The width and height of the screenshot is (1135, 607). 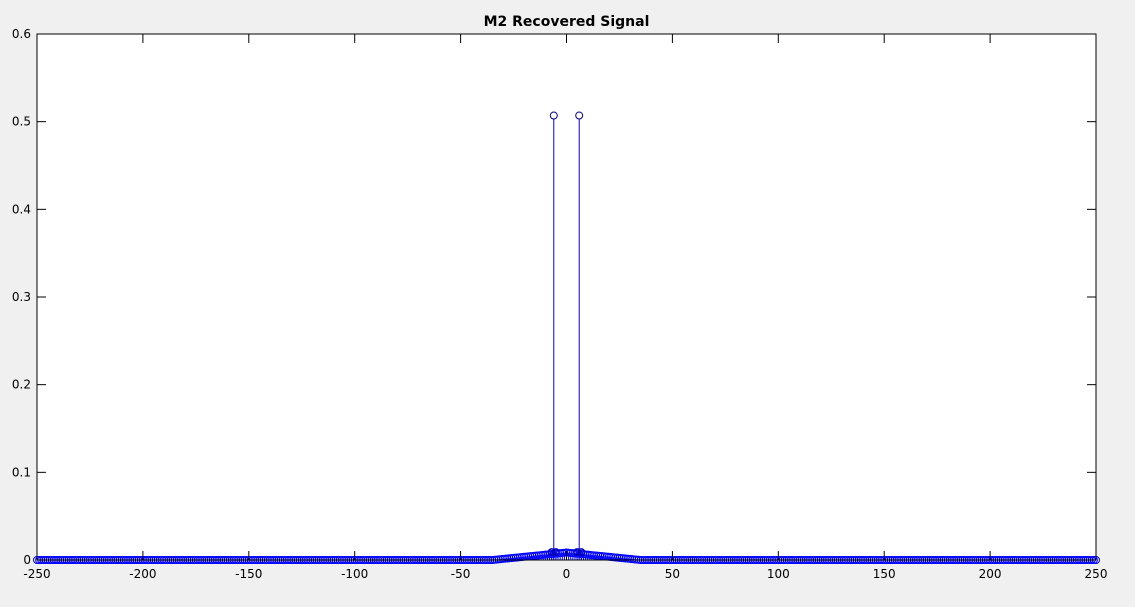 I want to click on y-axis-tick-labels: 0 0.1 0.2 0.3 0.4 0.5 0.6, so click(x=21, y=297).